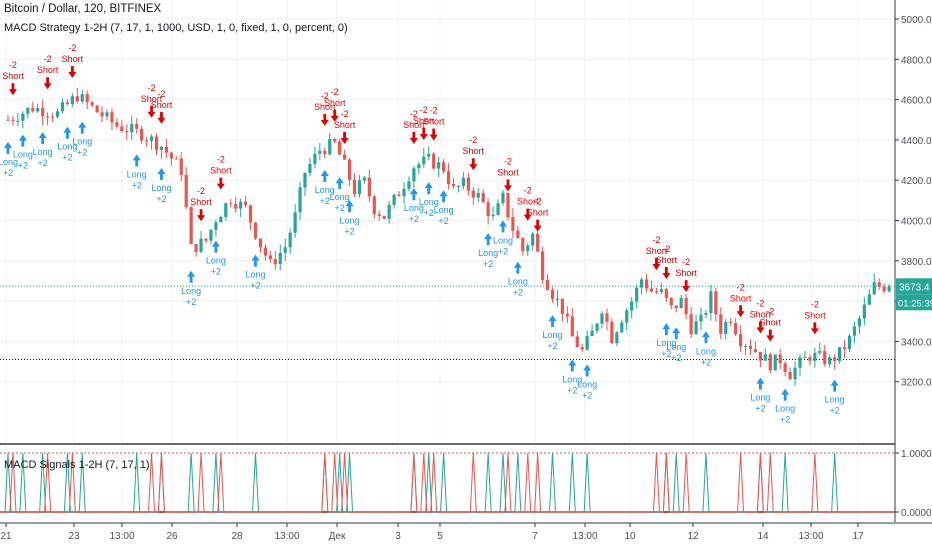  Describe the element at coordinates (440, 536) in the screenshot. I see `time-tick-label: 5` at that location.